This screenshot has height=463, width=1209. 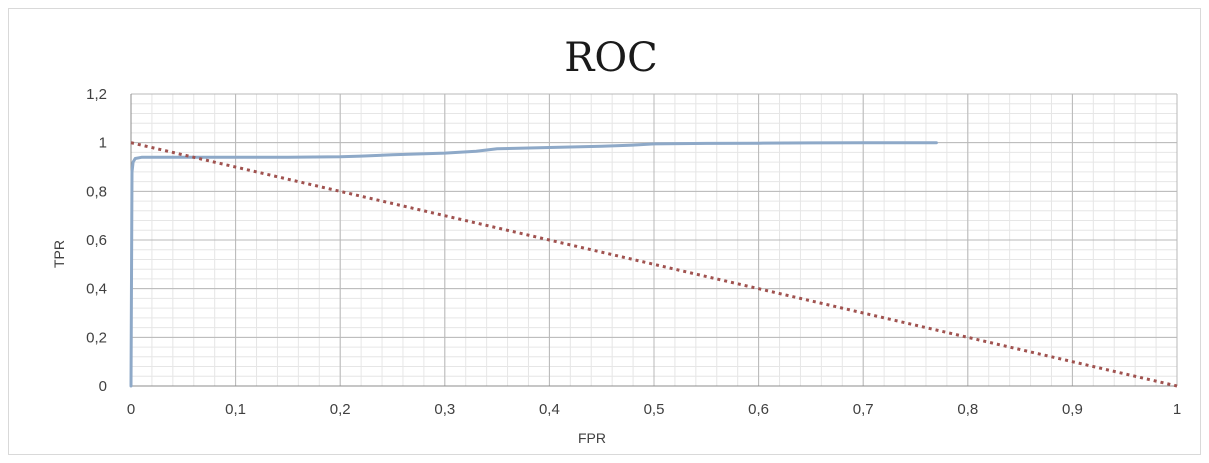 What do you see at coordinates (967, 409) in the screenshot?
I see `x-tick-label: 0,8` at bounding box center [967, 409].